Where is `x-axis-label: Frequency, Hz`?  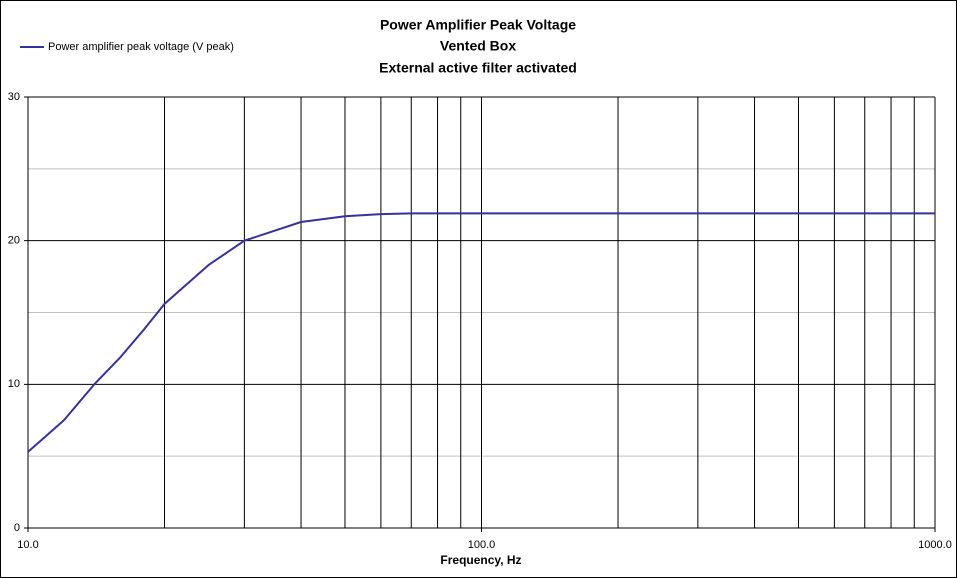 x-axis-label: Frequency, Hz is located at coordinates (480, 560).